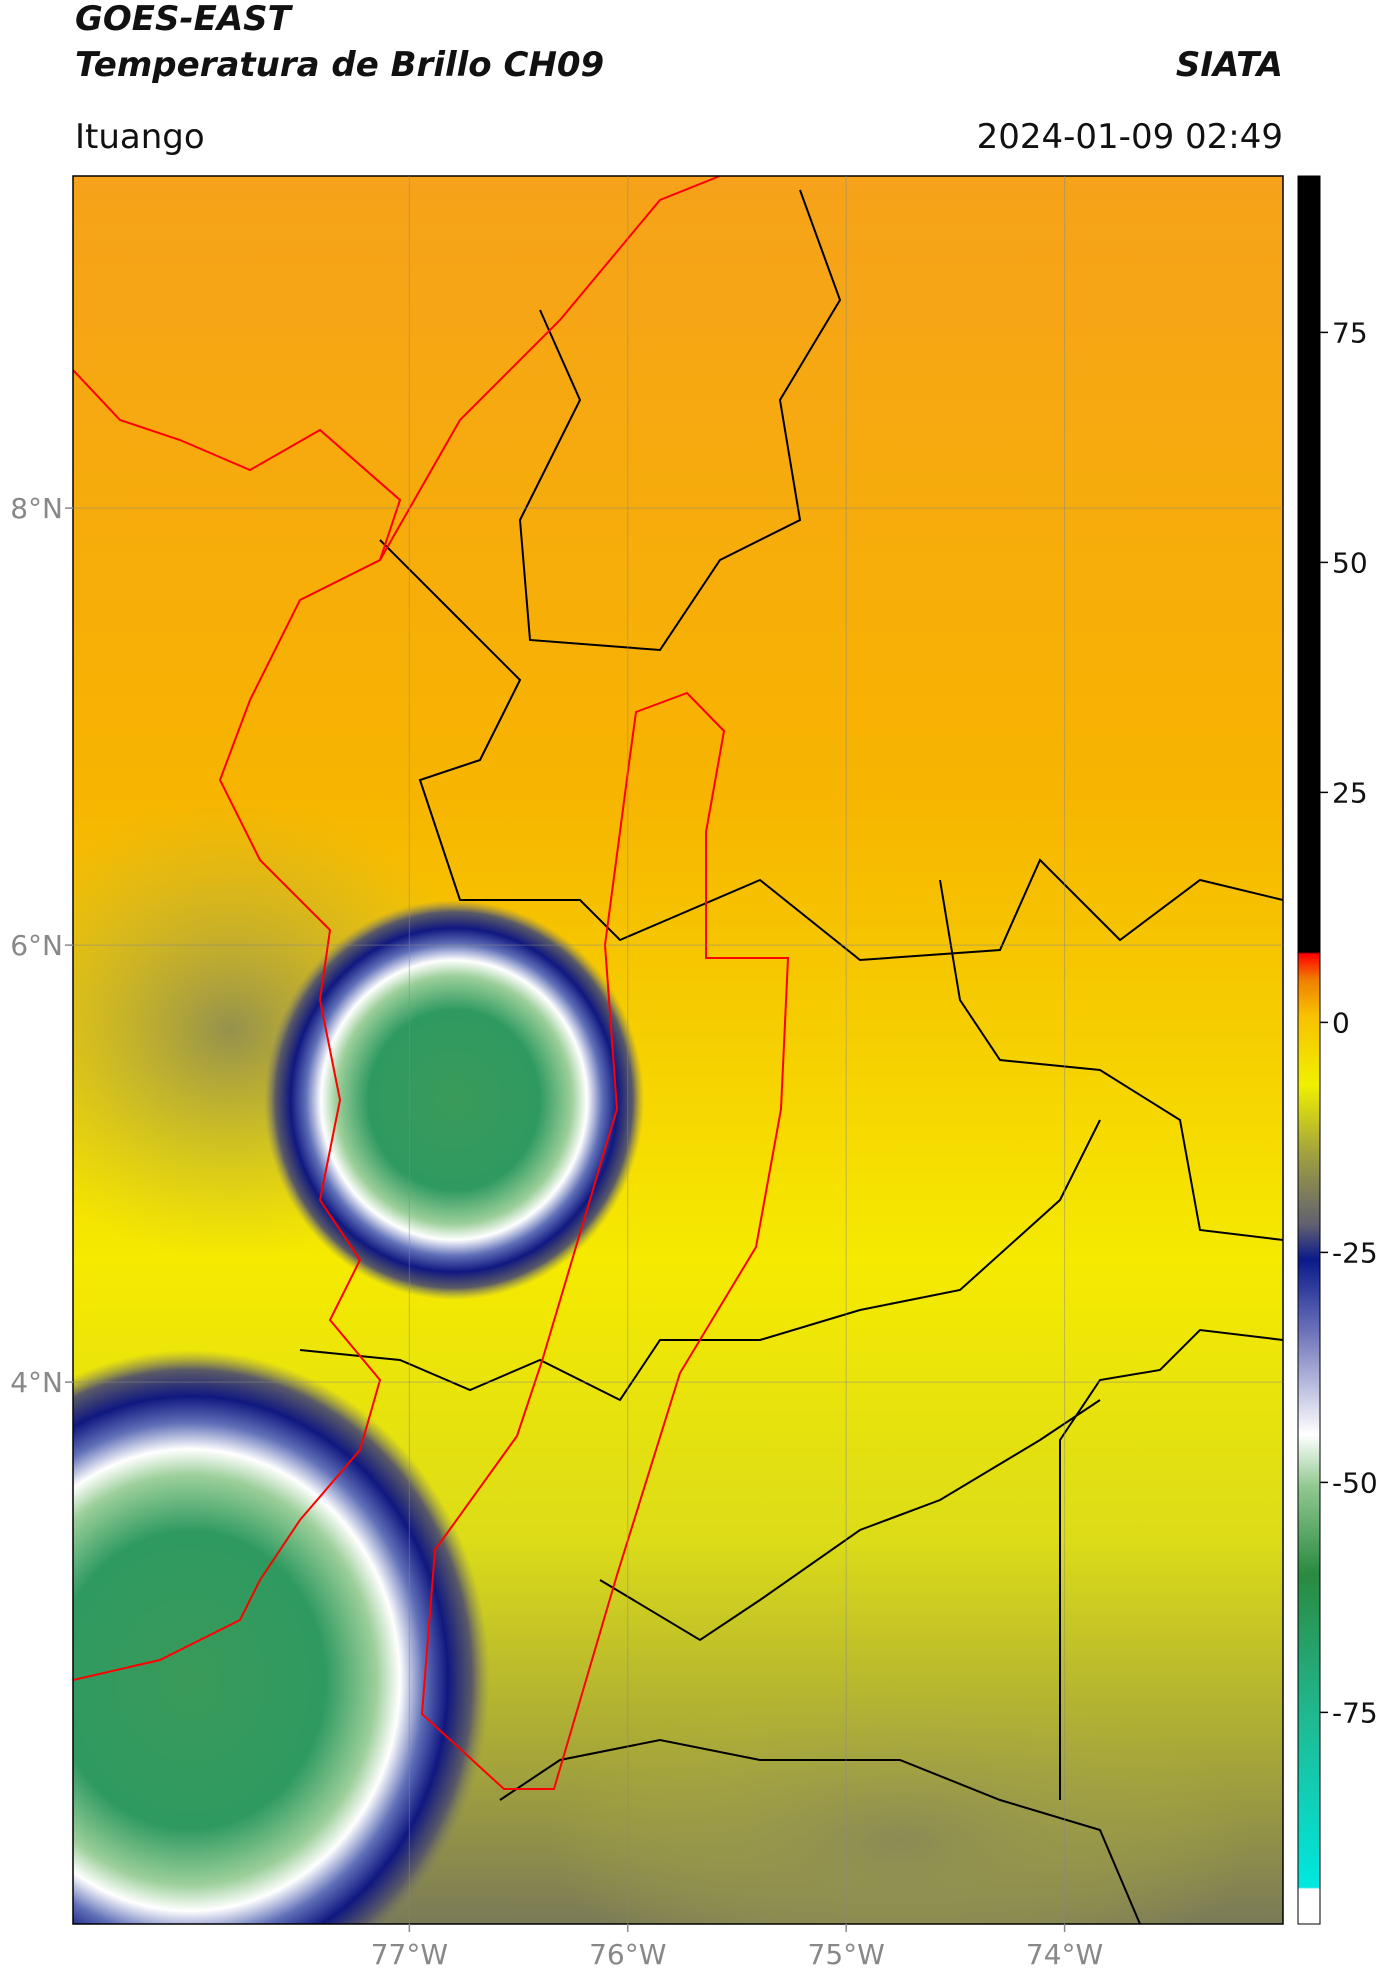 This screenshot has height=1981, width=1384. What do you see at coordinates (1309, 1050) in the screenshot?
I see `colorbar` at bounding box center [1309, 1050].